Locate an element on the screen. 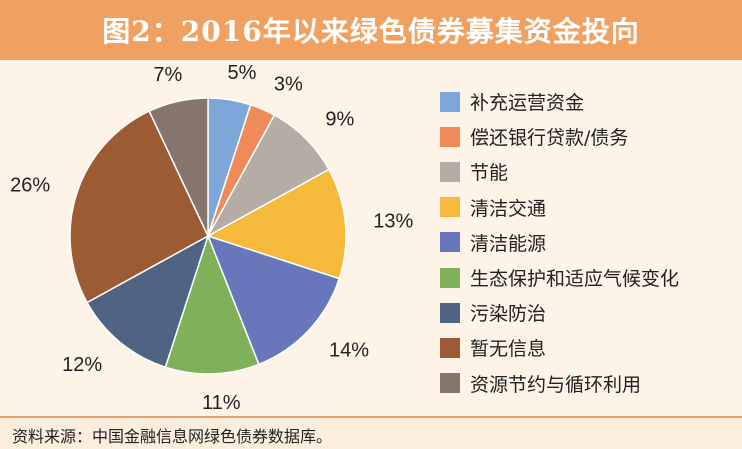 This screenshot has height=449, width=742. chart-title: 图2：2016年以来绿色债券募集资金投向 is located at coordinates (371, 31).